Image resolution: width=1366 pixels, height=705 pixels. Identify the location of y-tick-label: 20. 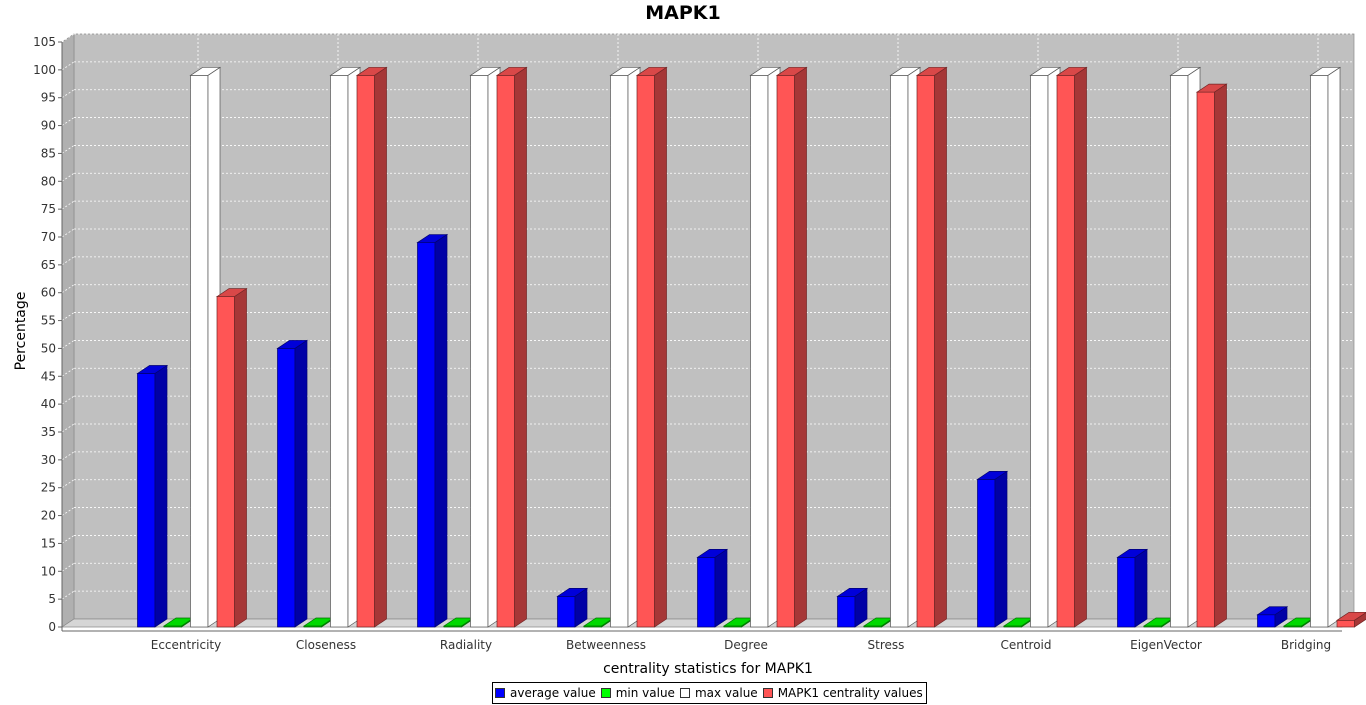
(48, 516).